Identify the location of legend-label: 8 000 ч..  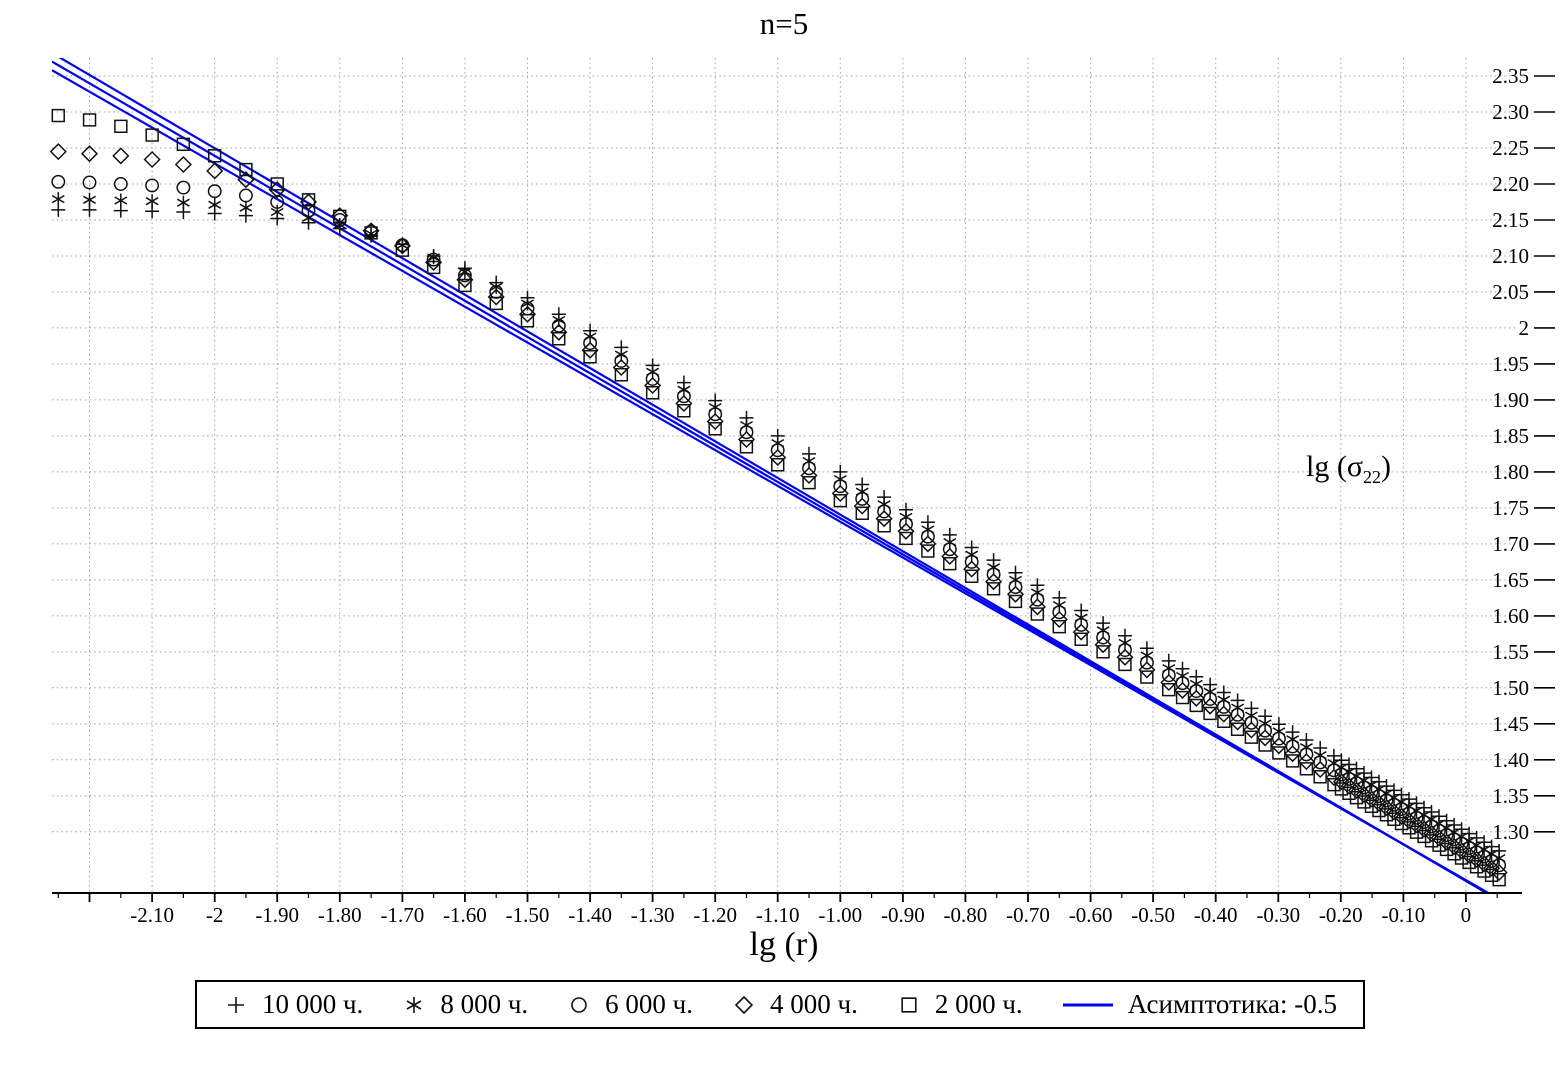
(484, 1004).